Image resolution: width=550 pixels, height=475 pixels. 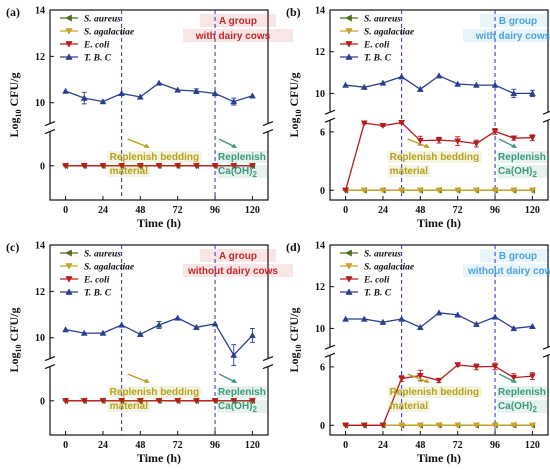 I want to click on group-subtitle: with dairy cows, so click(x=233, y=36).